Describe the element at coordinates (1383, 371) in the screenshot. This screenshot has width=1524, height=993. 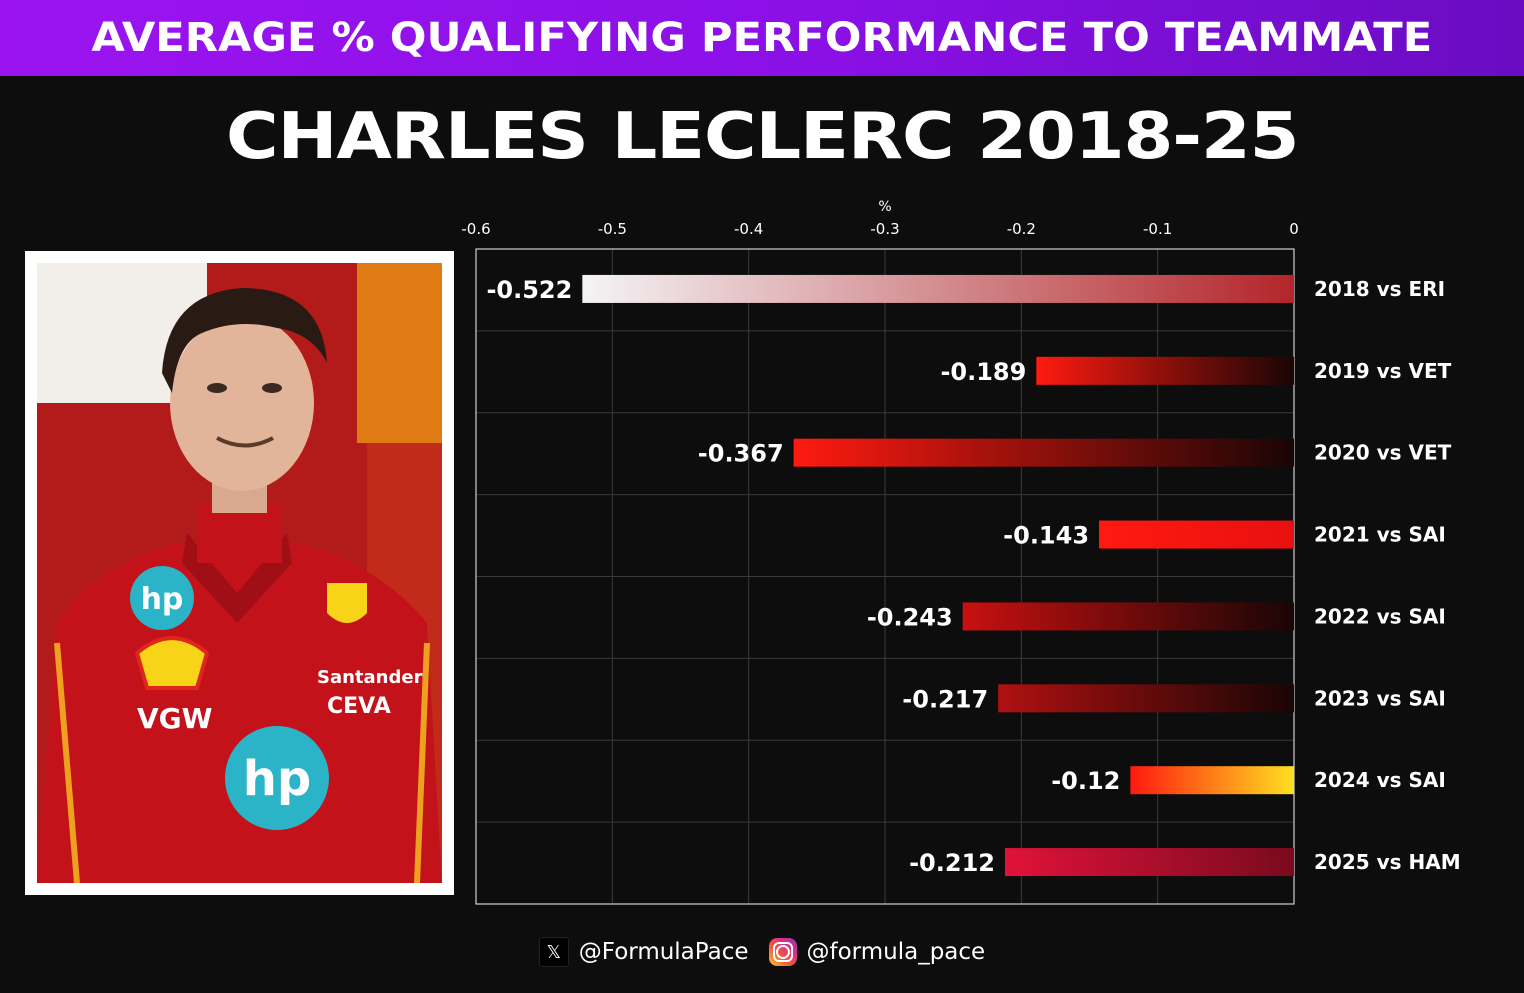
I see `category-label: 2019 vs VET` at that location.